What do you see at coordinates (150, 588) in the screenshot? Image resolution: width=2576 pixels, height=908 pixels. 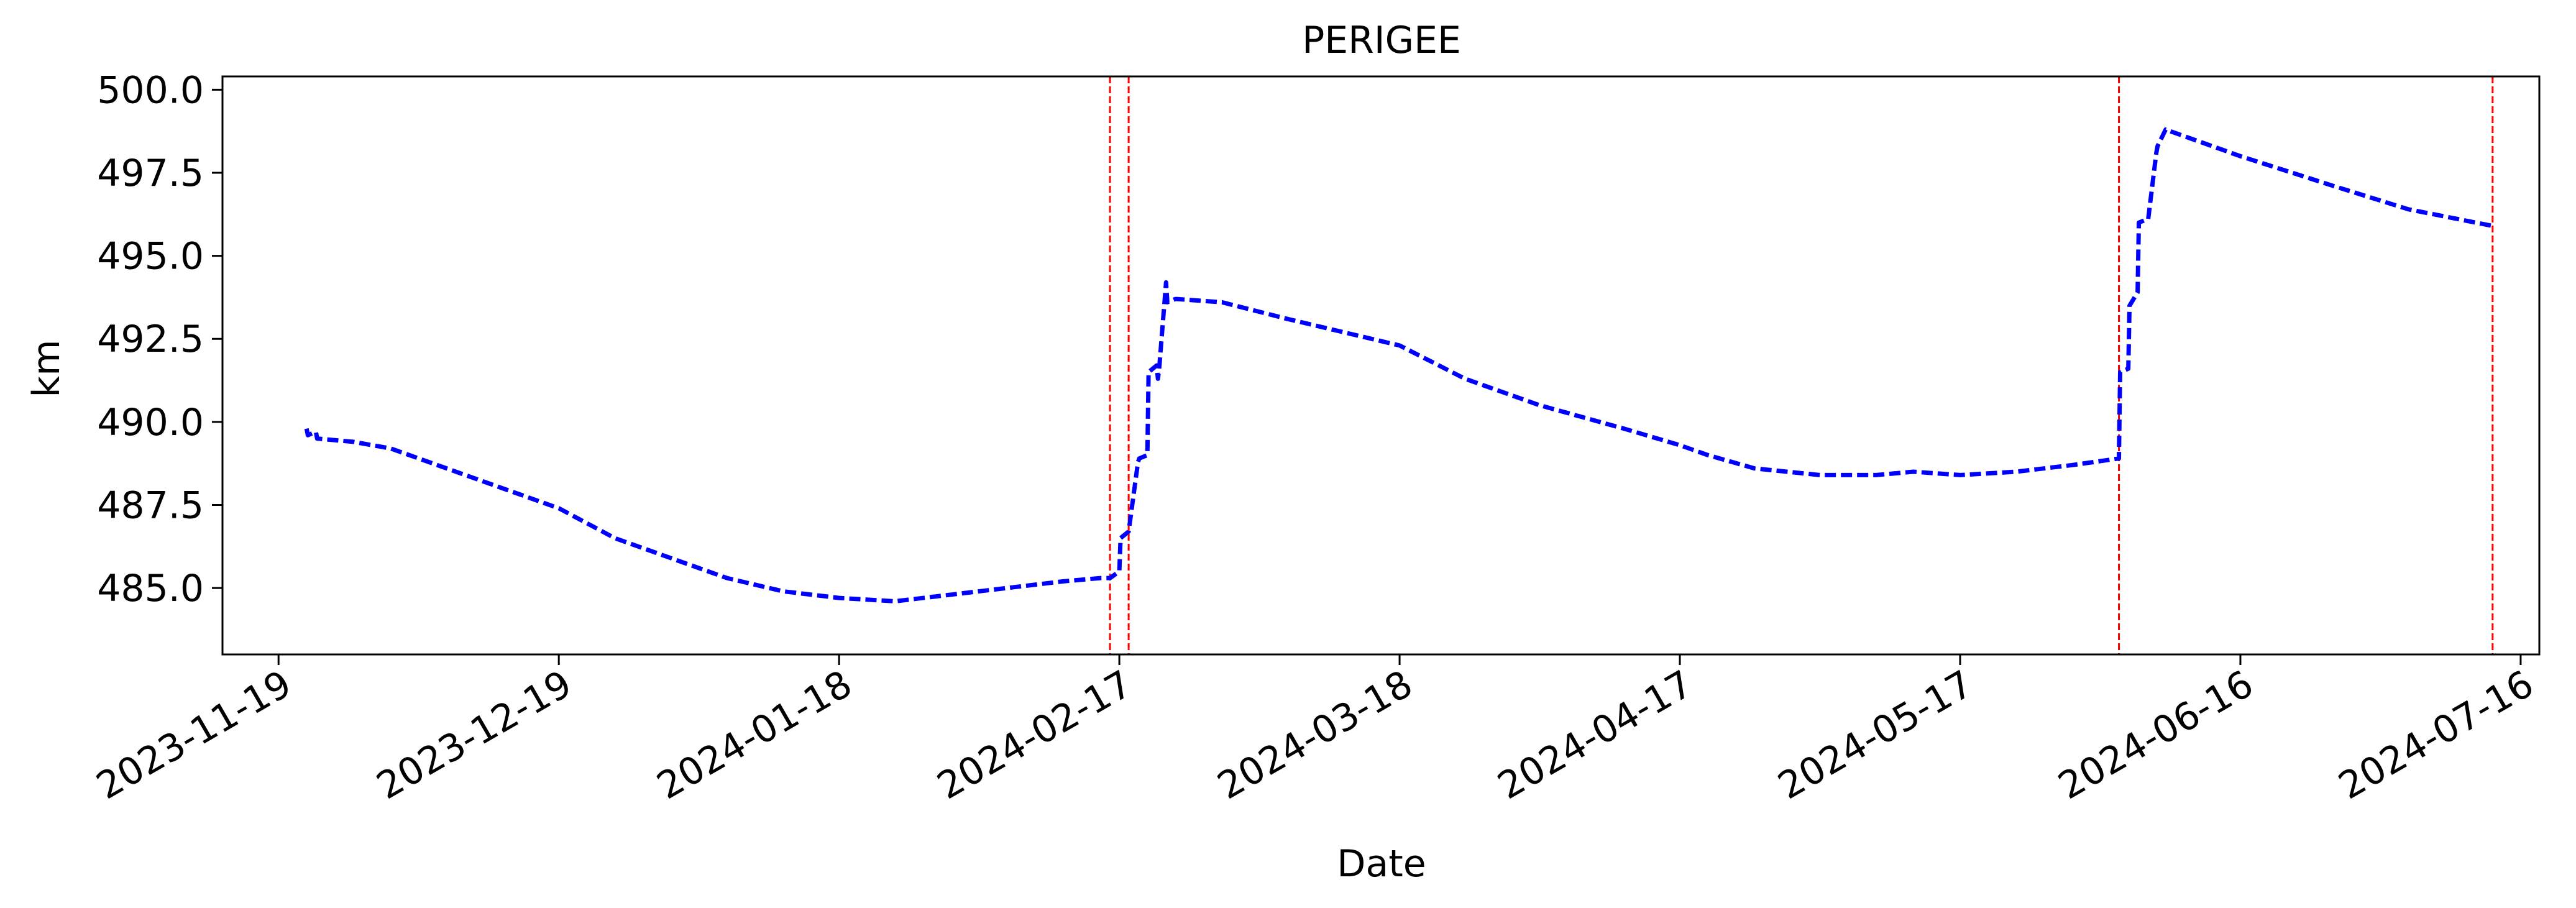 I see `y-tick-label-0: 485.0` at bounding box center [150, 588].